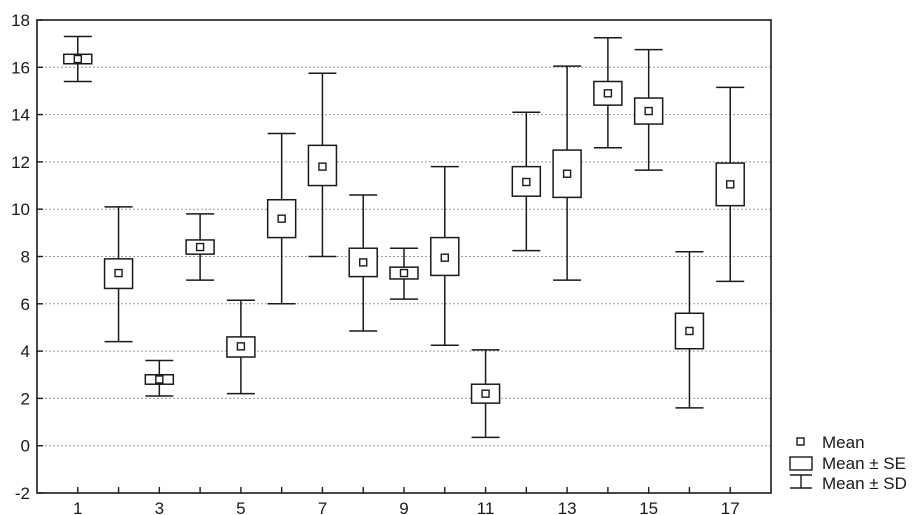 The height and width of the screenshot is (515, 922). What do you see at coordinates (403, 507) in the screenshot?
I see `x-tick-label-4: 9` at bounding box center [403, 507].